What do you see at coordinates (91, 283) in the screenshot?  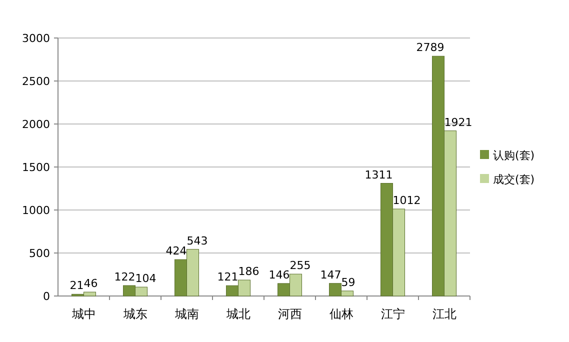 I see `data-label: 46` at bounding box center [91, 283].